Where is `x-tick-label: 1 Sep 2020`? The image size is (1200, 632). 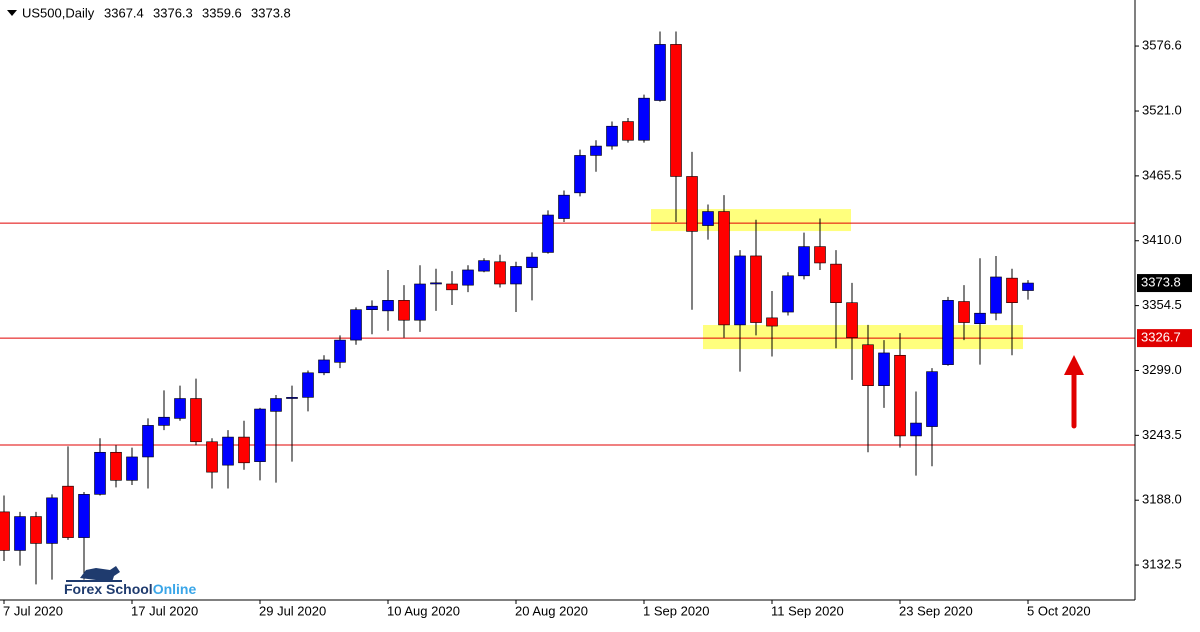
x-tick-label: 1 Sep 2020 is located at coordinates (676, 610).